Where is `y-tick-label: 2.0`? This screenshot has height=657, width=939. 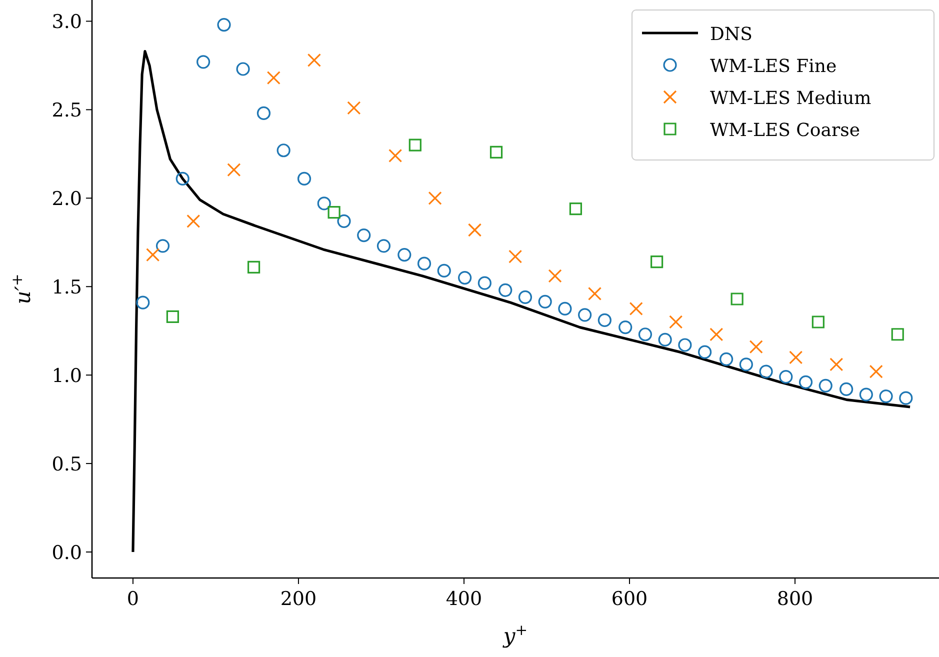
y-tick-label: 2.0 is located at coordinates (67, 199).